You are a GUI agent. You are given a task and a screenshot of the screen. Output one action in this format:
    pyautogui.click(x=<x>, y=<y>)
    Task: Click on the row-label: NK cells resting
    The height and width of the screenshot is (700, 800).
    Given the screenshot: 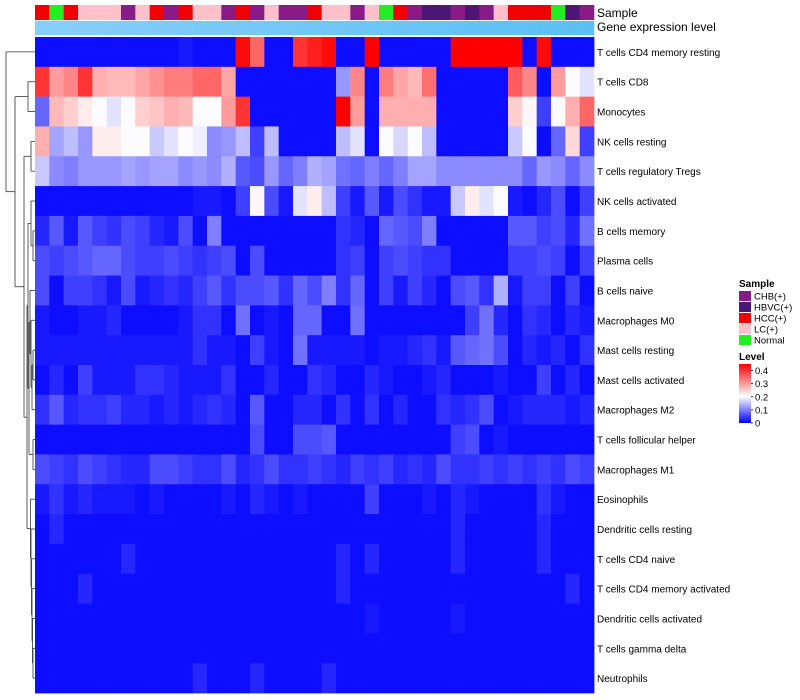 What is the action you would take?
    pyautogui.click(x=631, y=142)
    